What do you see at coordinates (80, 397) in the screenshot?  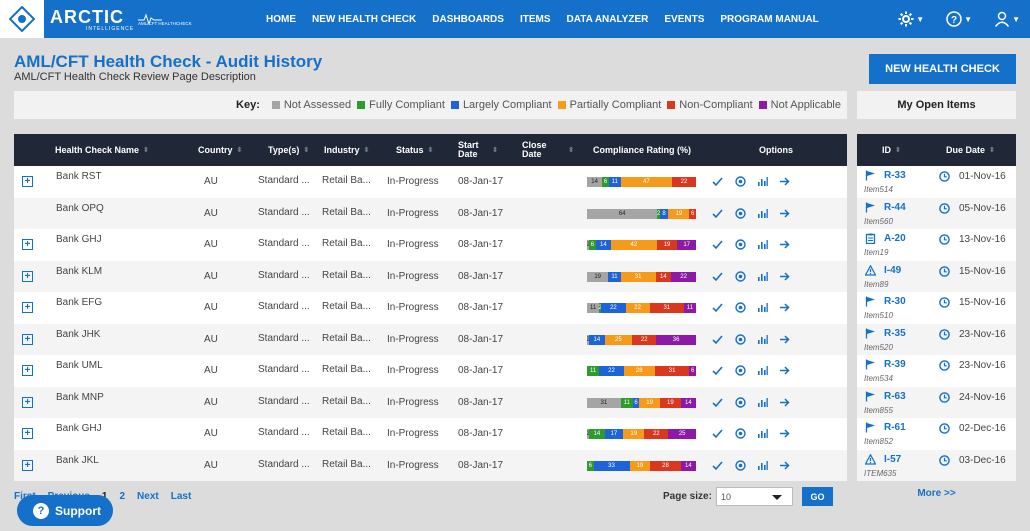 I see `health-check-name: Bank MNP` at bounding box center [80, 397].